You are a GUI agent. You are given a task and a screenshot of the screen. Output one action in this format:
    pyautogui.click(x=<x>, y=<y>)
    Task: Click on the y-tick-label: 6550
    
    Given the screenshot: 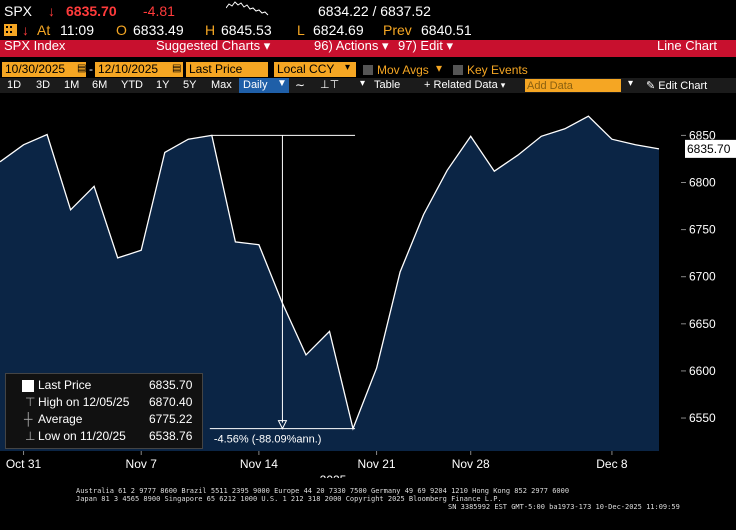 What is the action you would take?
    pyautogui.click(x=702, y=418)
    